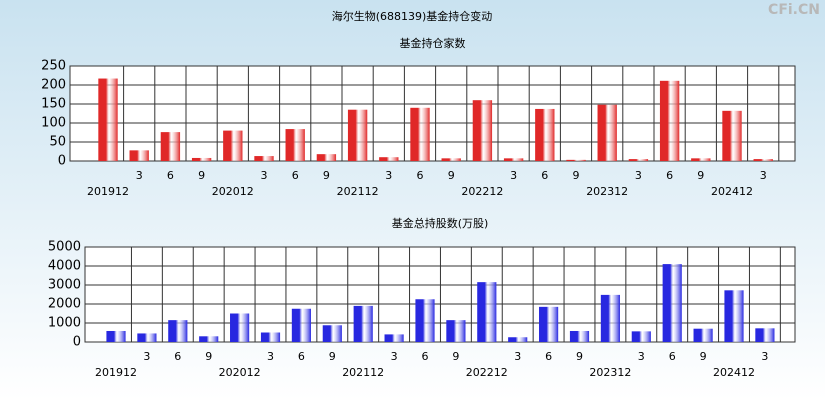 The height and width of the screenshot is (400, 825). Describe the element at coordinates (433, 43) in the screenshot. I see `chart-title: 基金持仓家数` at that location.